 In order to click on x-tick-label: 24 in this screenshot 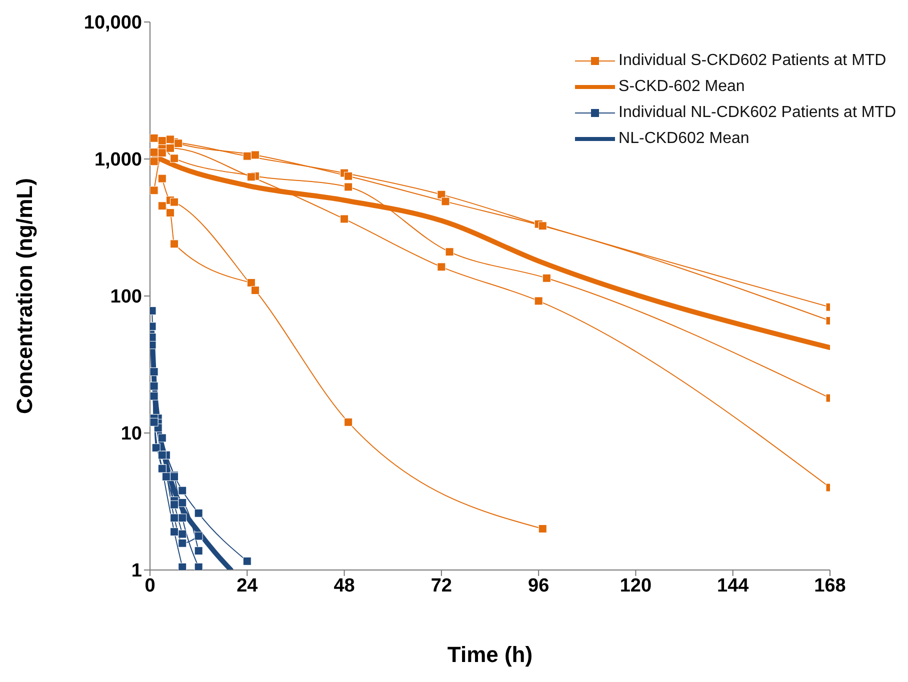, I will do `click(247, 585)`.